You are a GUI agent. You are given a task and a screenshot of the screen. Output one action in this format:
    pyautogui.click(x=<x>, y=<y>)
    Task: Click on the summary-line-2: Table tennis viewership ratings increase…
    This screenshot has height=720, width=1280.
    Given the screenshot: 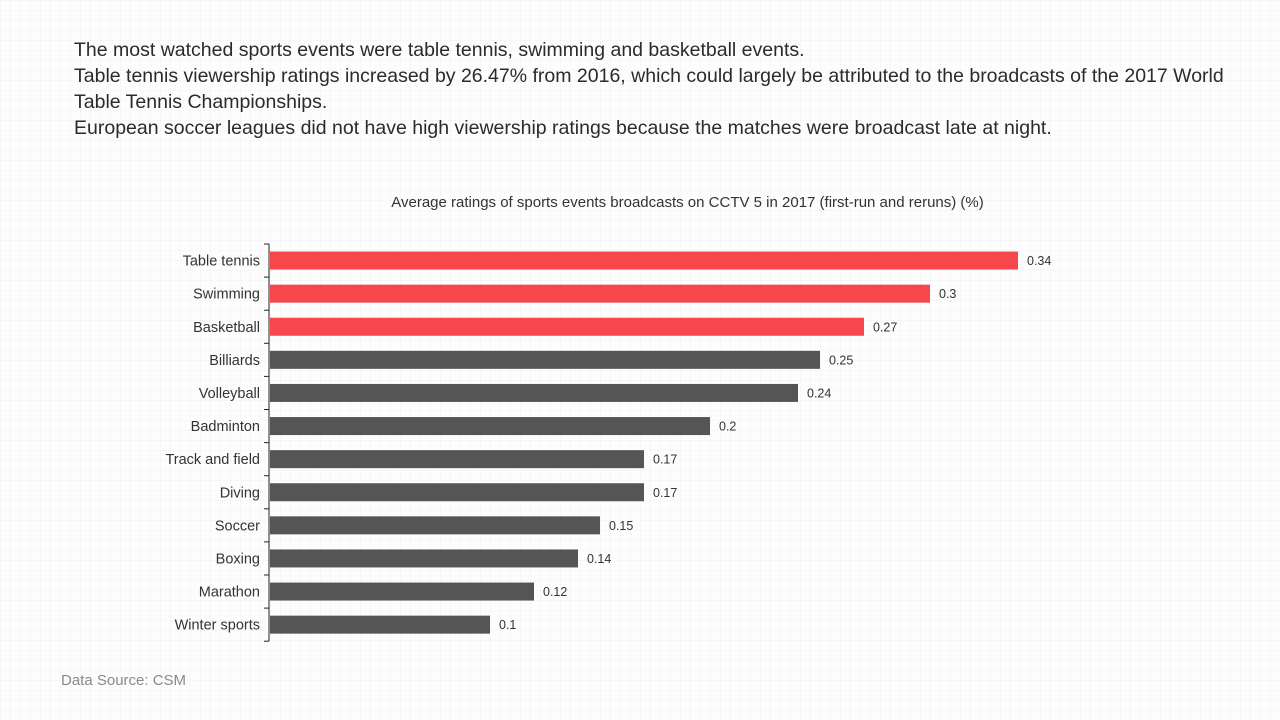 What is the action you would take?
    pyautogui.click(x=649, y=89)
    